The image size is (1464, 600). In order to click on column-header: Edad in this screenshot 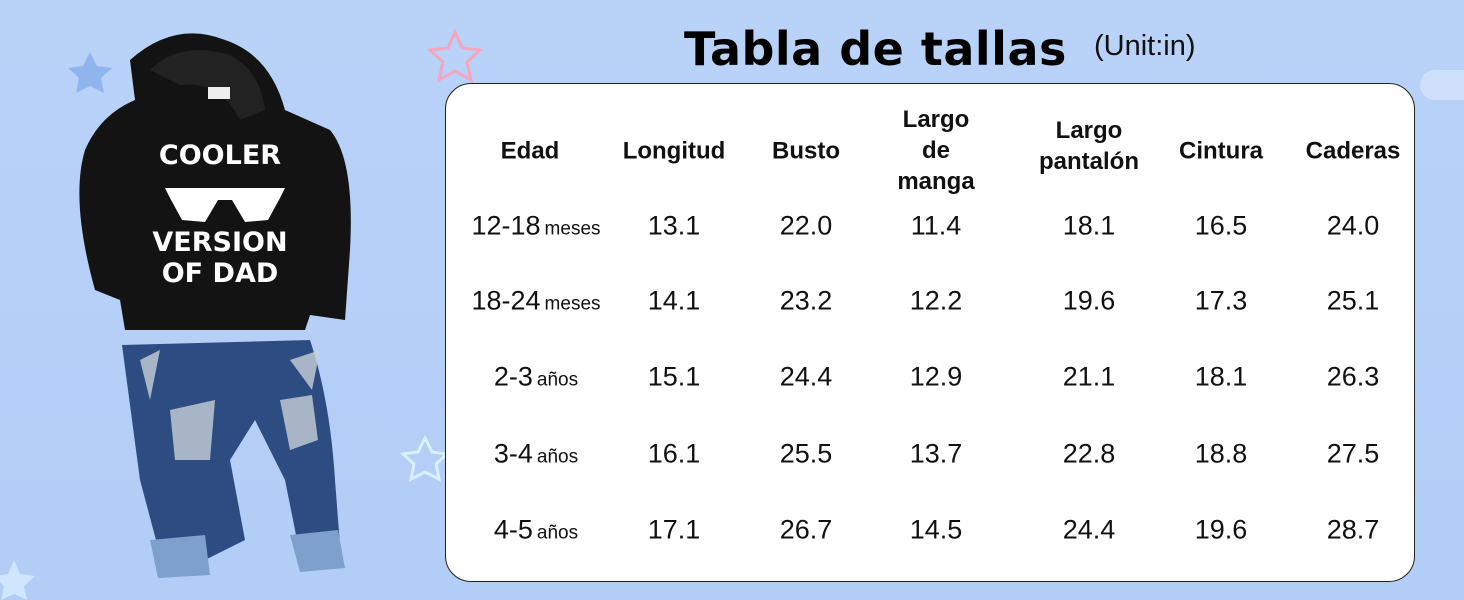, I will do `click(530, 150)`.